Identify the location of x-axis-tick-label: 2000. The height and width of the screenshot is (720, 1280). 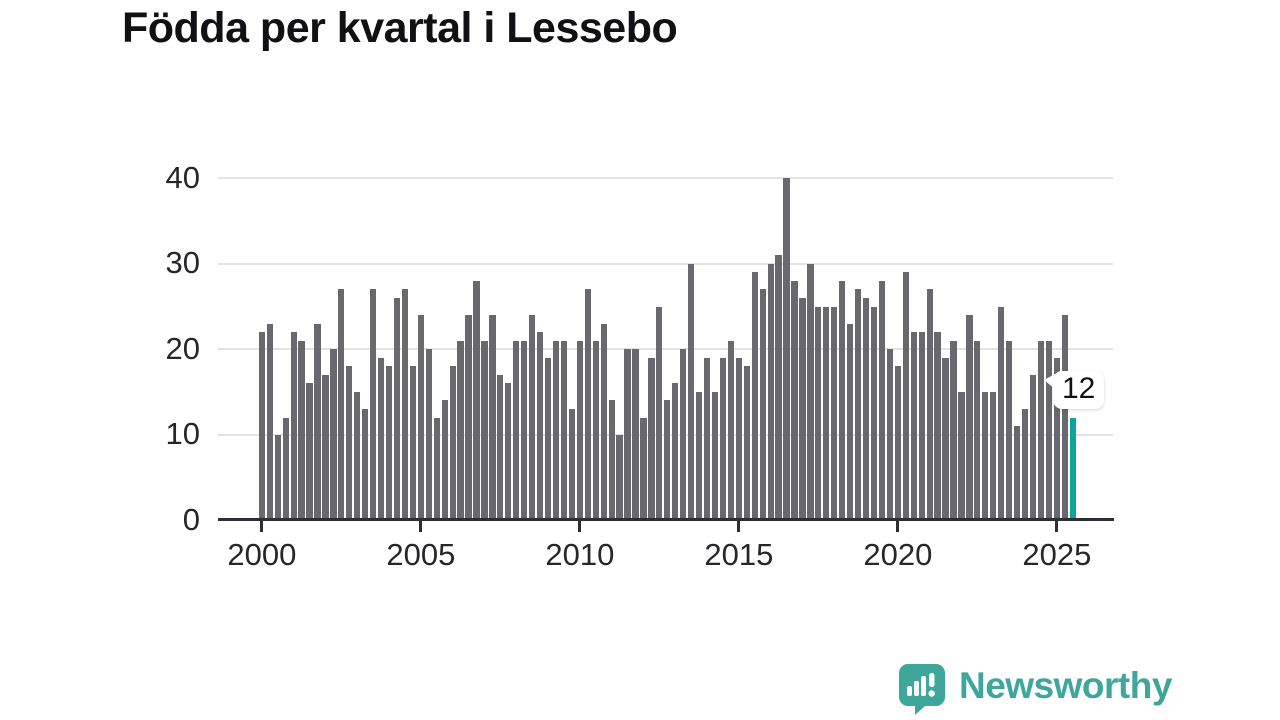
(262, 554).